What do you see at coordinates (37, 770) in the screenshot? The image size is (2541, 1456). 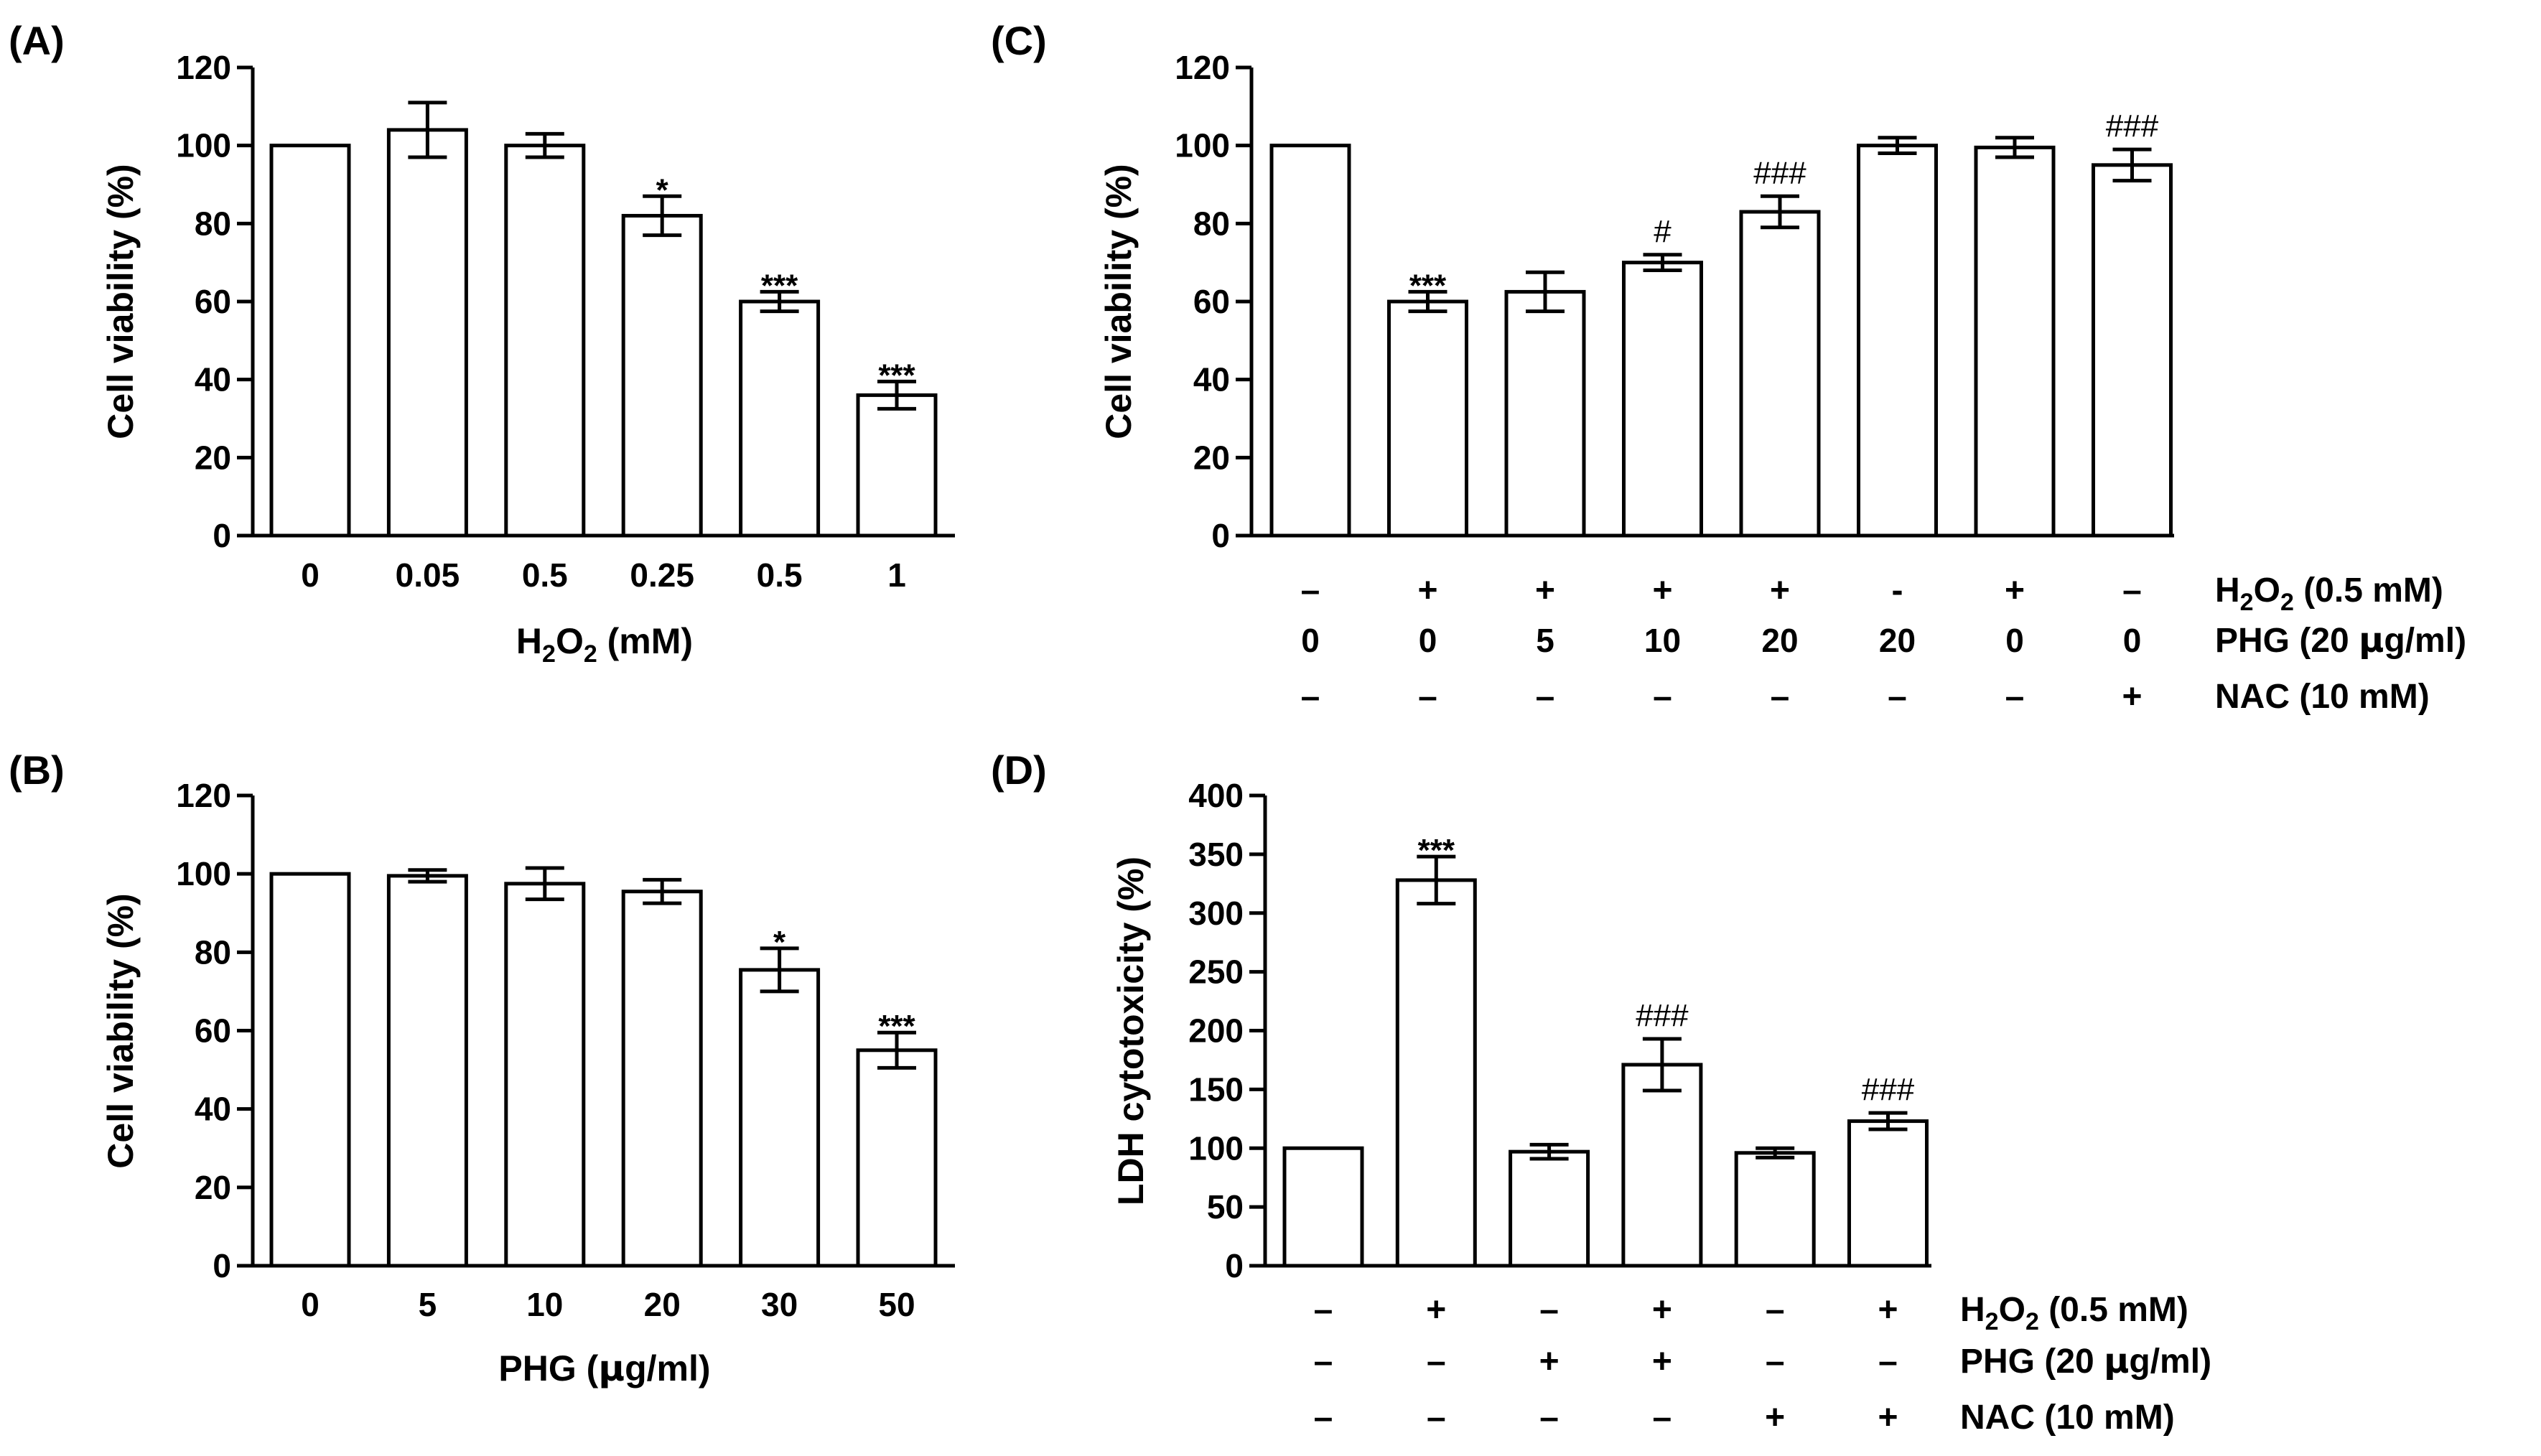 I see `panel-label: (B)` at bounding box center [37, 770].